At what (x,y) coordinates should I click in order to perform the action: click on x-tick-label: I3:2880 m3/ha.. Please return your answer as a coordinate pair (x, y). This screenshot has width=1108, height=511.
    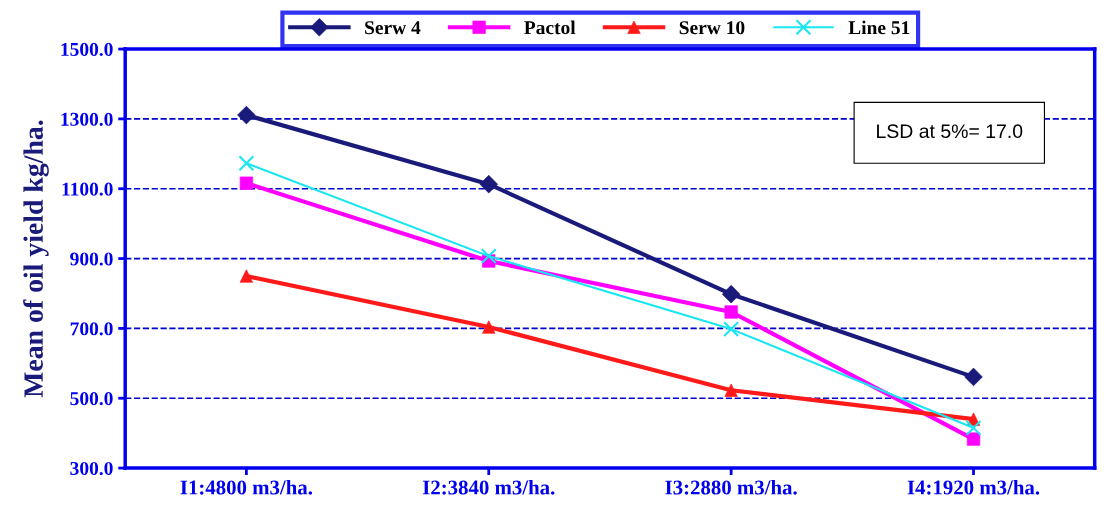
    Looking at the image, I should click on (731, 487).